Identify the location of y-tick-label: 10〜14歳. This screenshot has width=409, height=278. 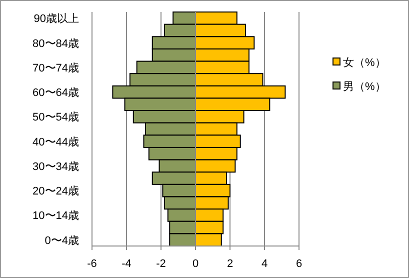
(55, 215).